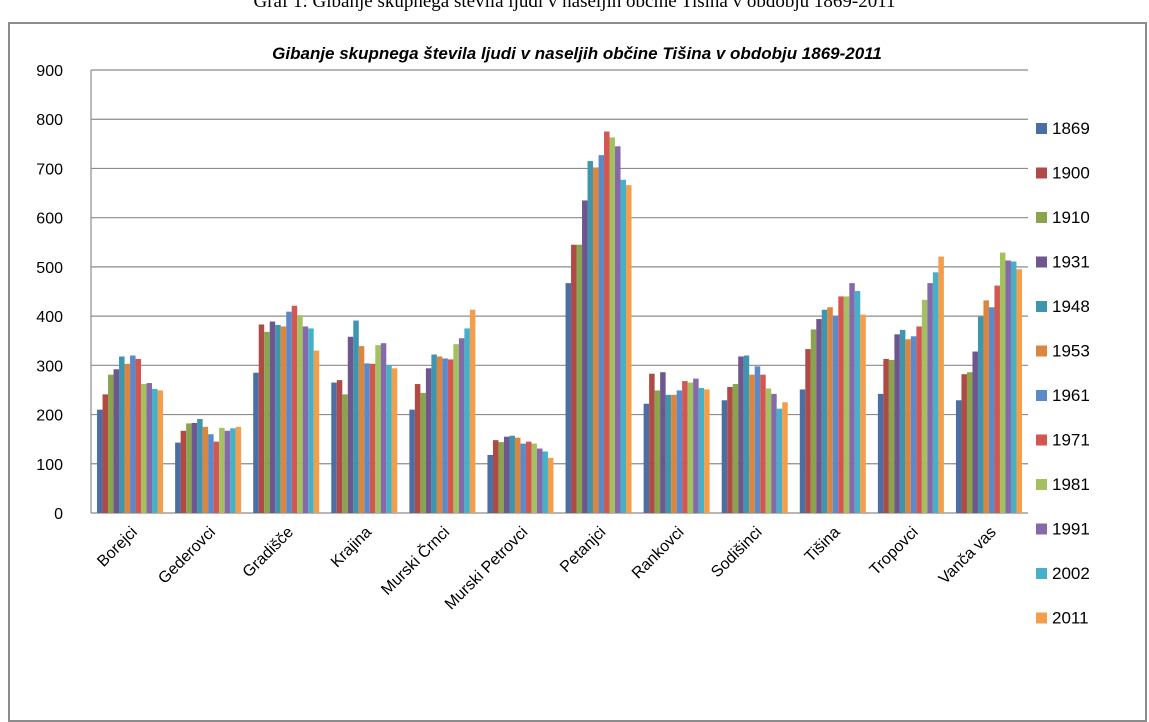 The width and height of the screenshot is (1149, 722). What do you see at coordinates (1071, 306) in the screenshot?
I see `legend-label: 1948` at bounding box center [1071, 306].